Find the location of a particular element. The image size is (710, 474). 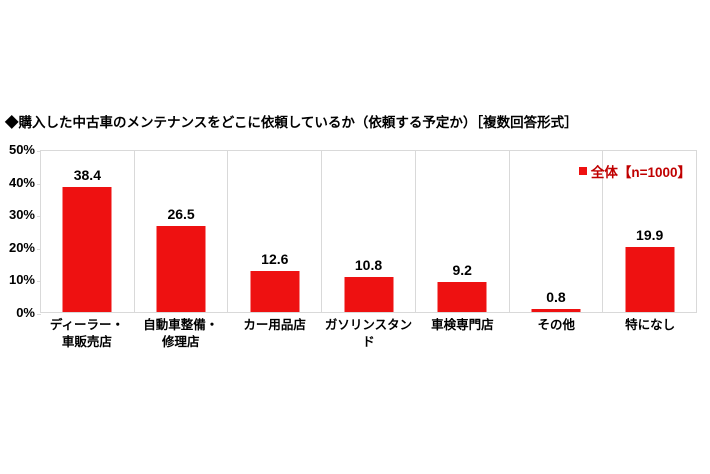

bar-value-label: 38.4 is located at coordinates (87, 174).